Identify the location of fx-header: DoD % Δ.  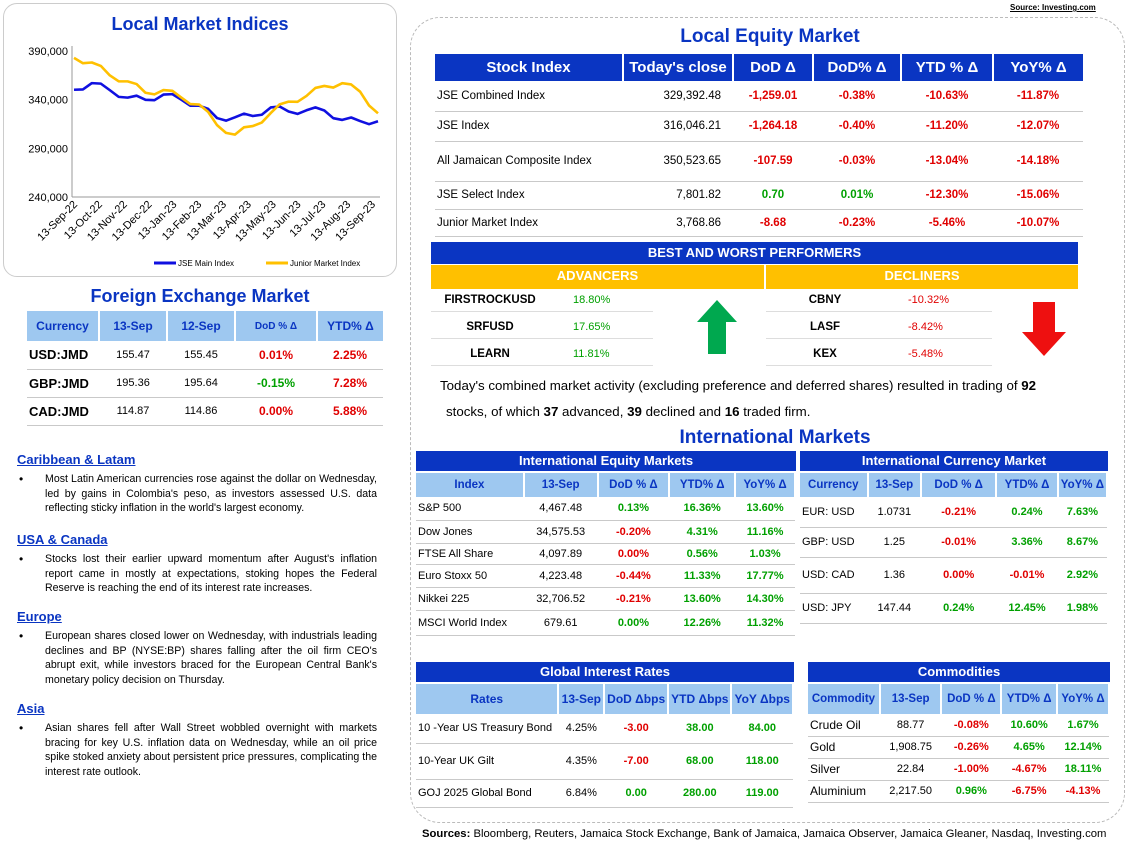
(276, 326).